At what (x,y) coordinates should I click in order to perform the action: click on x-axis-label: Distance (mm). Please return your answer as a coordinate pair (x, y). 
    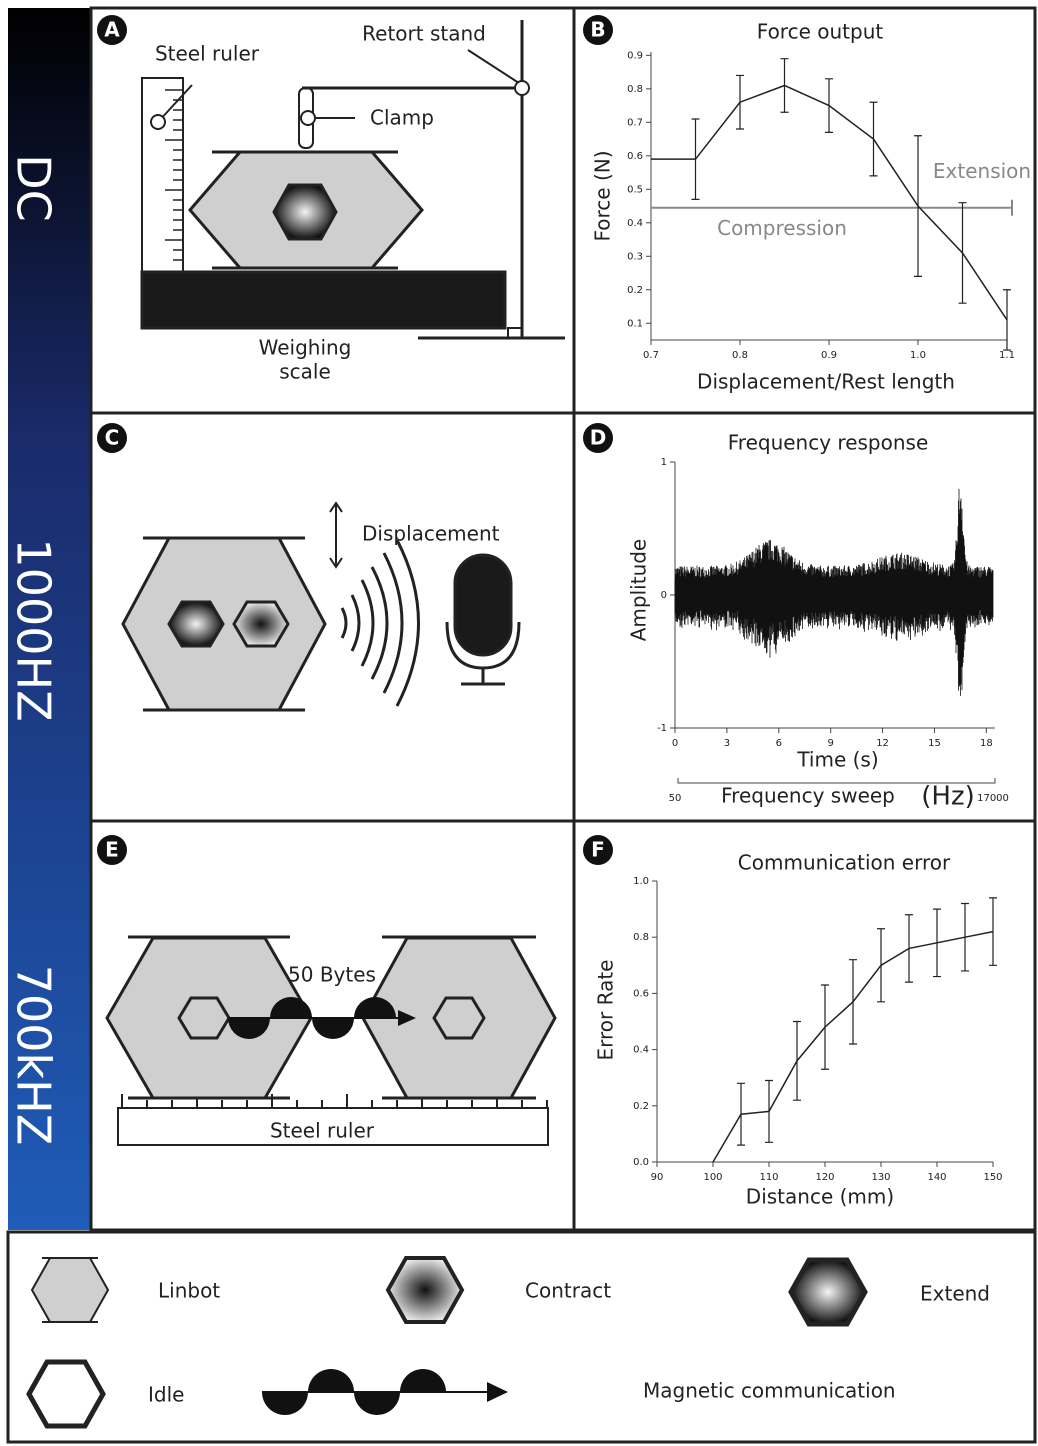
    Looking at the image, I should click on (820, 1197).